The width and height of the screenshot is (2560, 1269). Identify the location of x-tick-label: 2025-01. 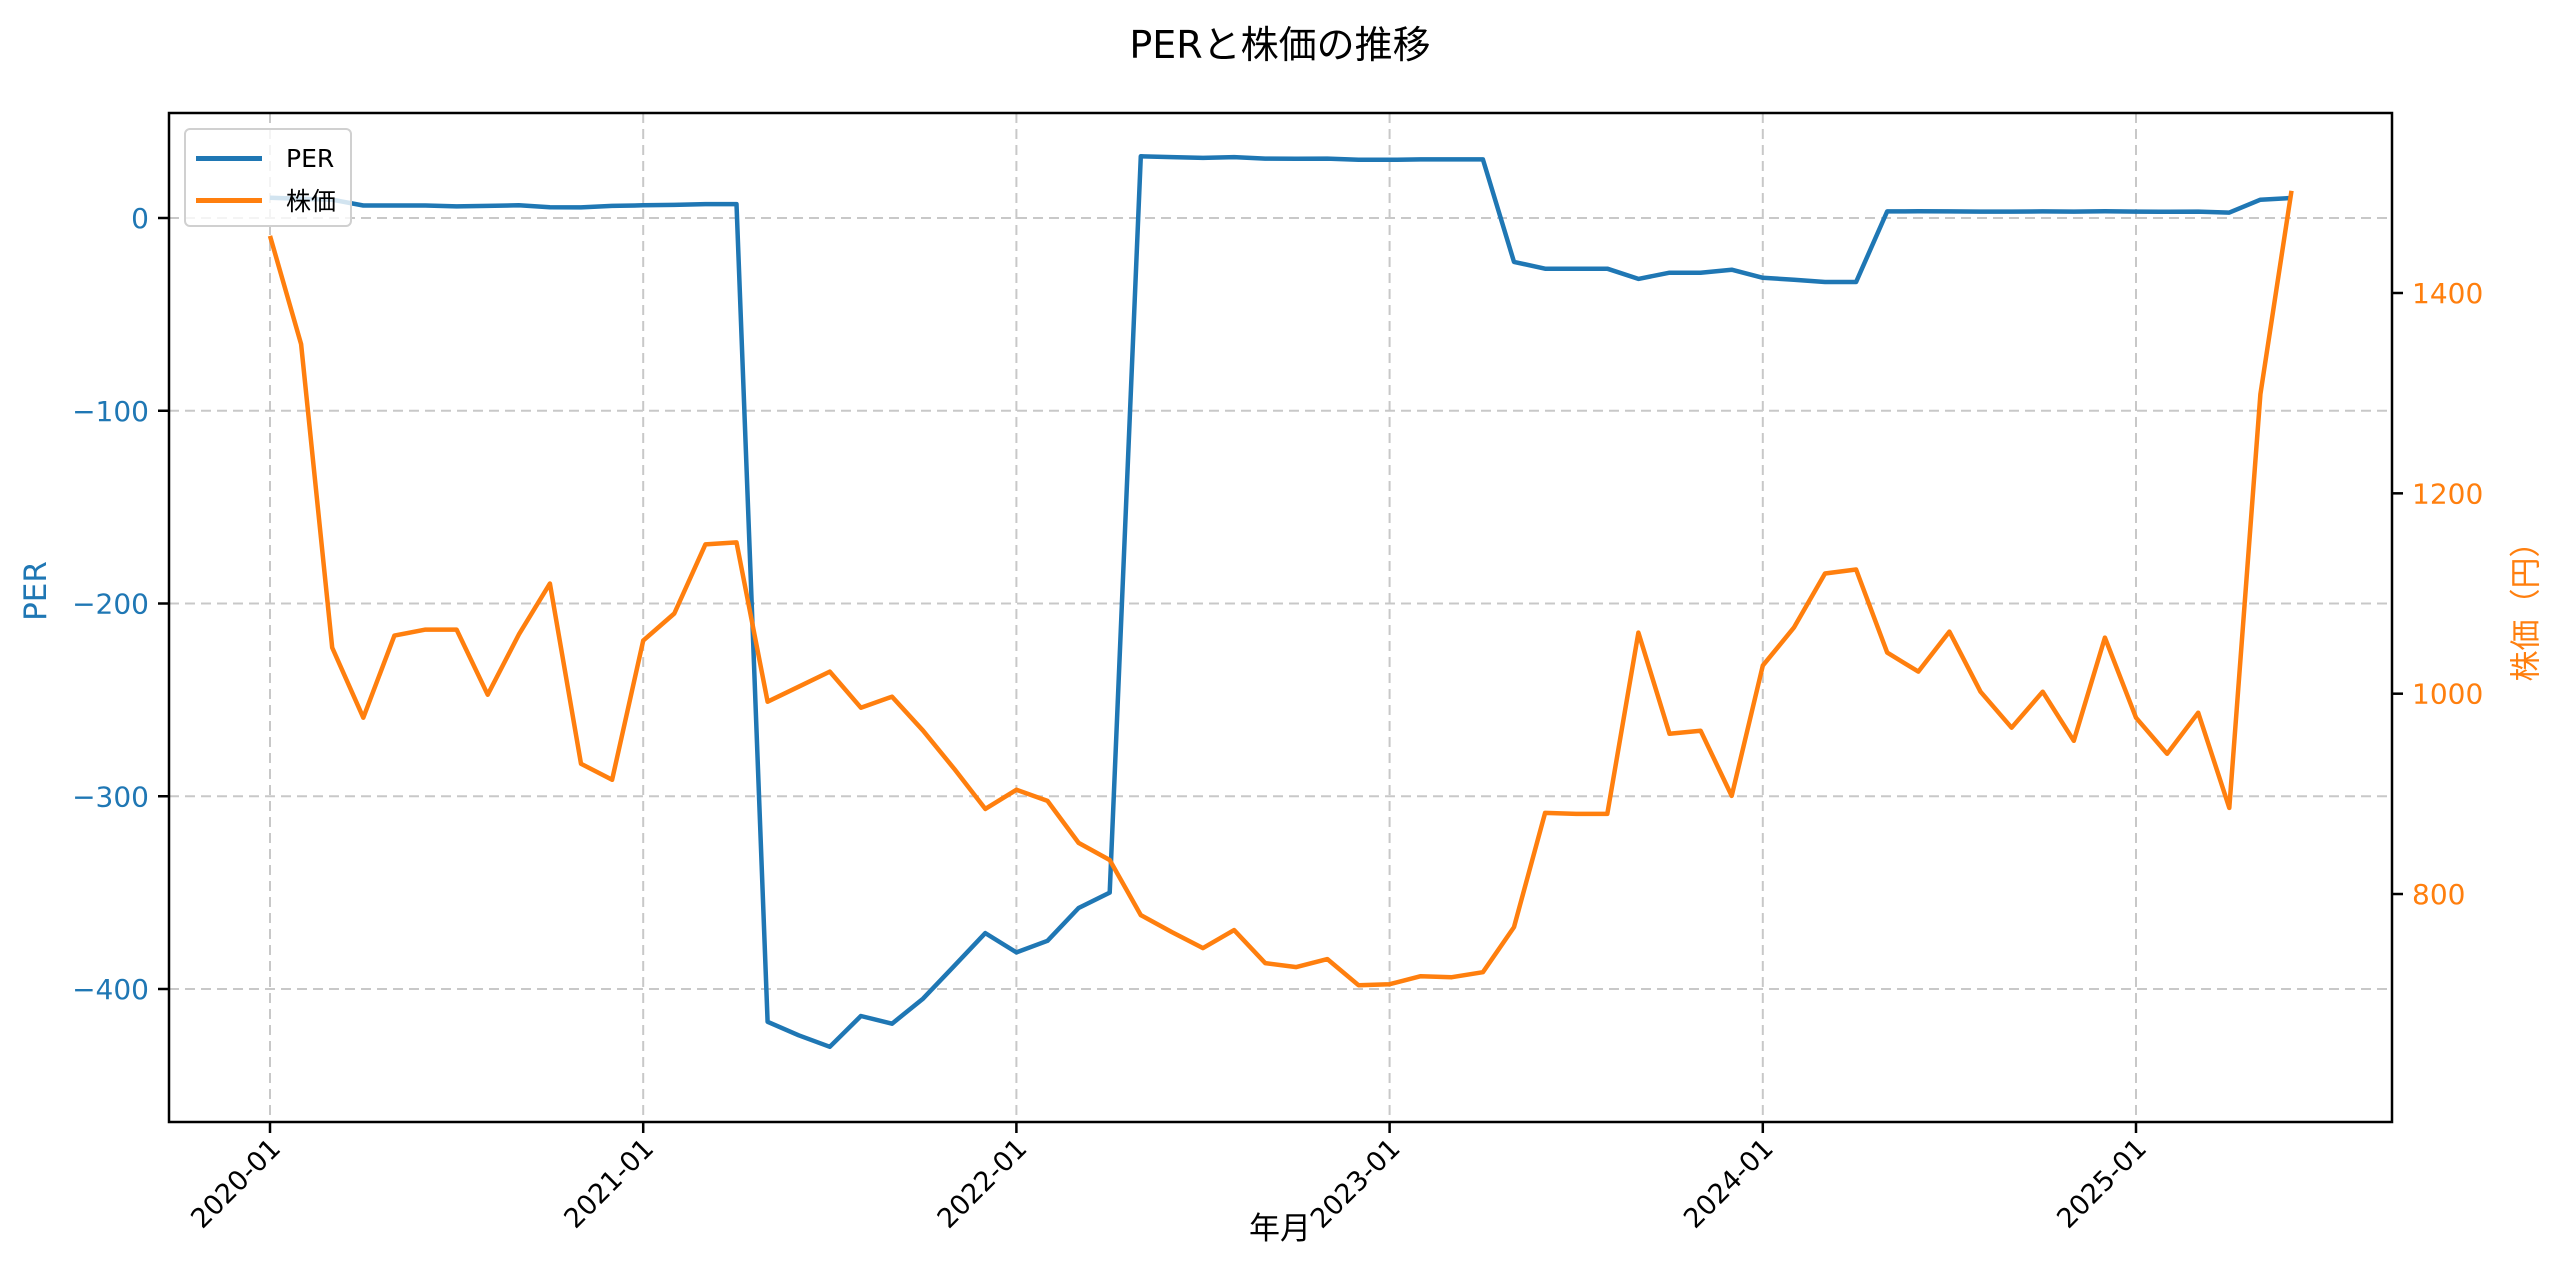
(2102, 1184).